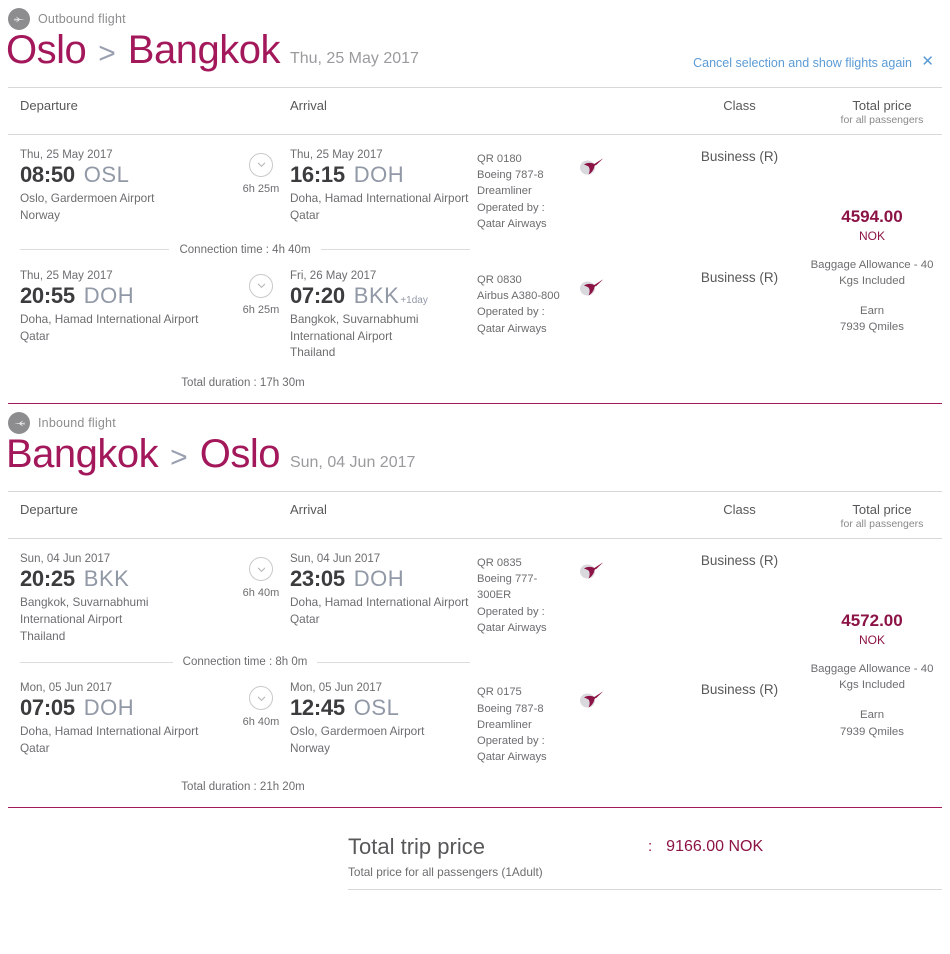 This screenshot has height=954, width=950. What do you see at coordinates (379, 610) in the screenshot?
I see `arr-airport-name: Doha, Hamad International Airport Qatar` at bounding box center [379, 610].